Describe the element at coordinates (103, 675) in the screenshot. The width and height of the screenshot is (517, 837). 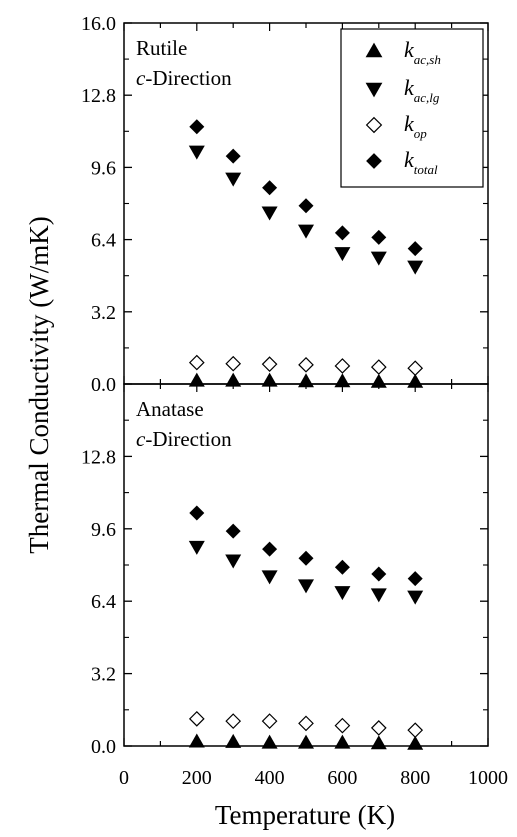
I see `panel-2-y-tick-label: 3.2` at that location.